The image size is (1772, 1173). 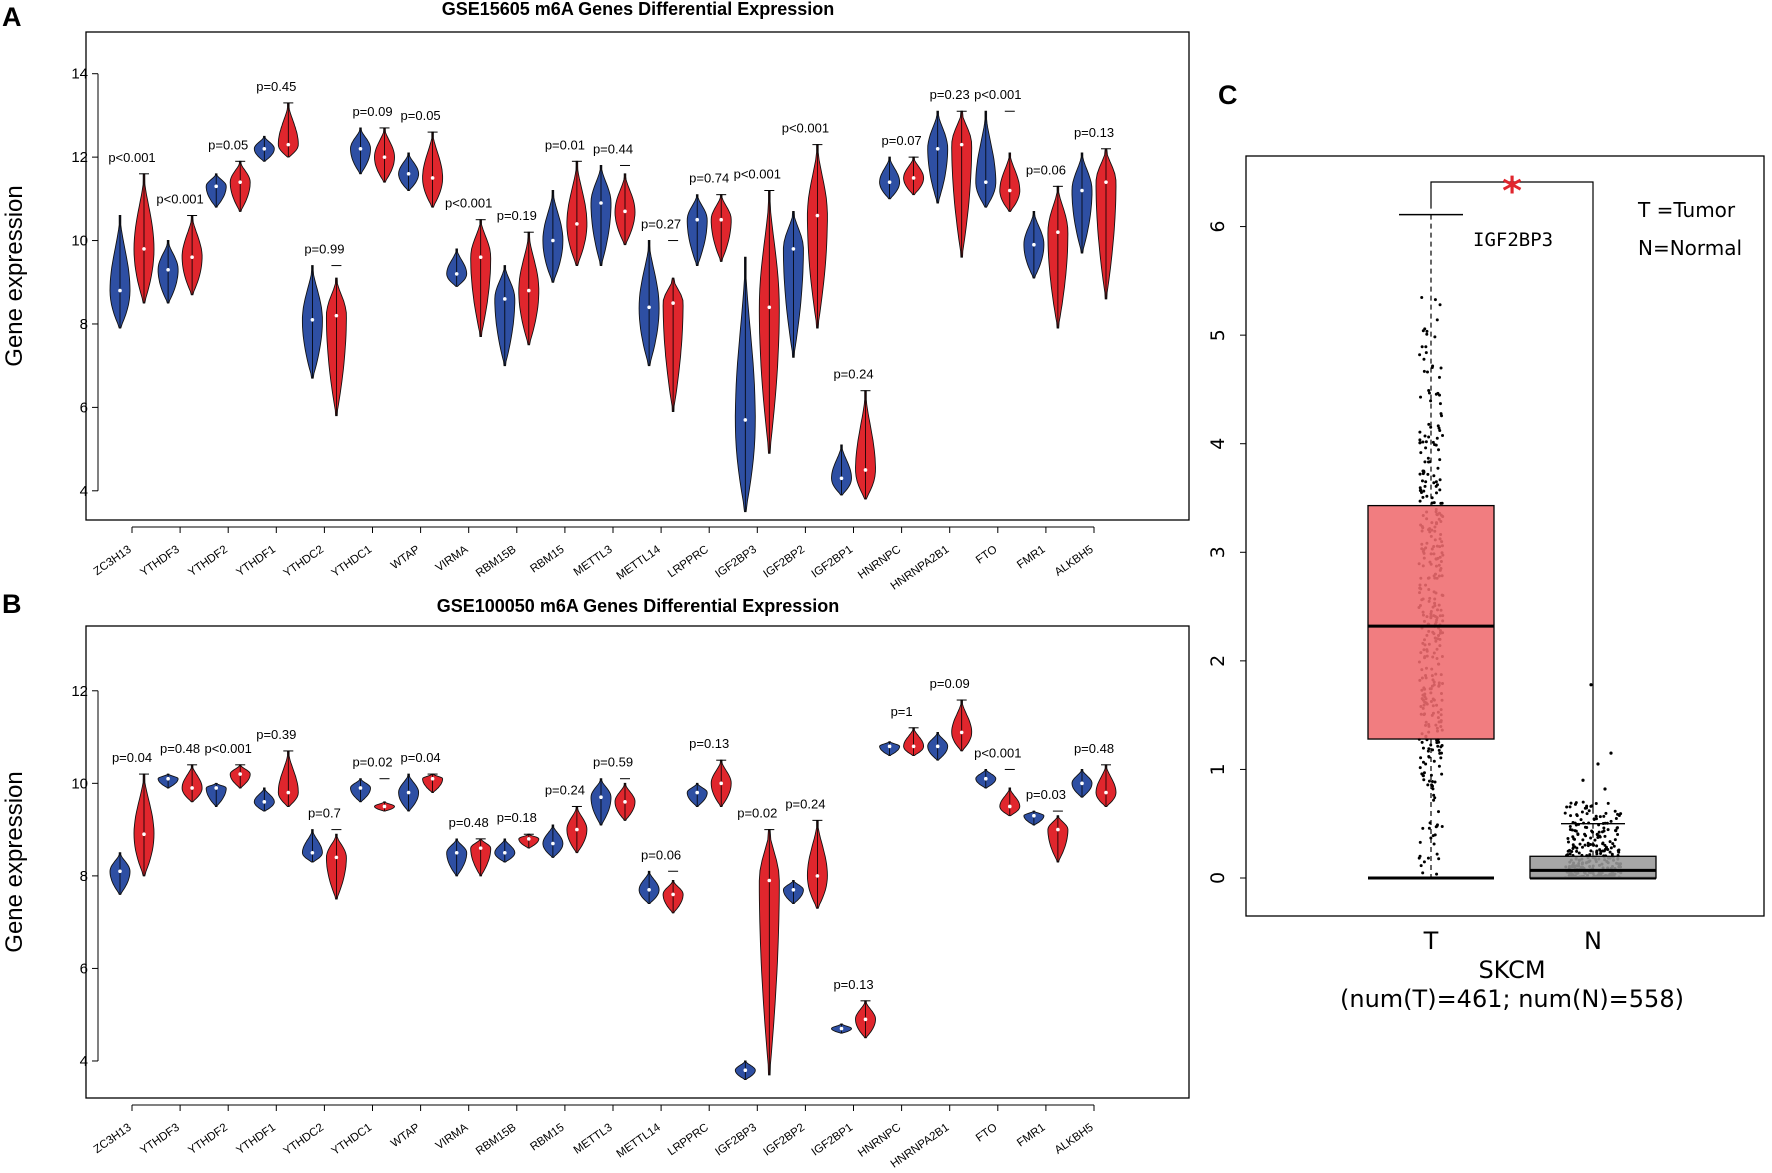 What do you see at coordinates (496, 1139) in the screenshot?
I see `x-tick-label: RBM15B` at bounding box center [496, 1139].